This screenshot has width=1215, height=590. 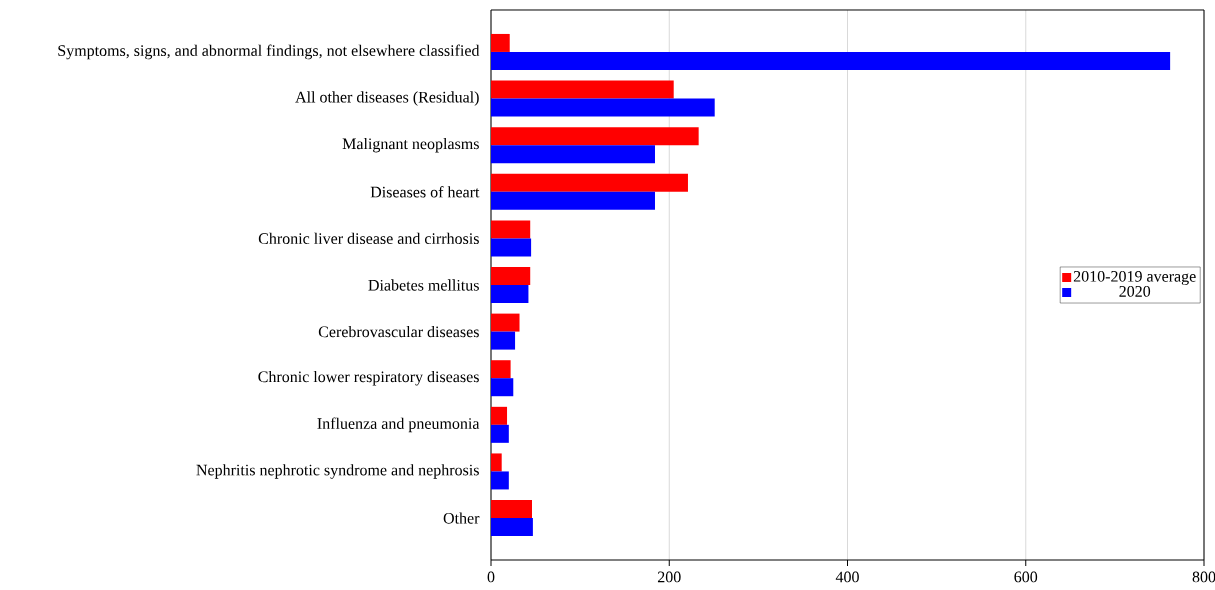 I want to click on y-tick-label: Other, so click(x=461, y=518).